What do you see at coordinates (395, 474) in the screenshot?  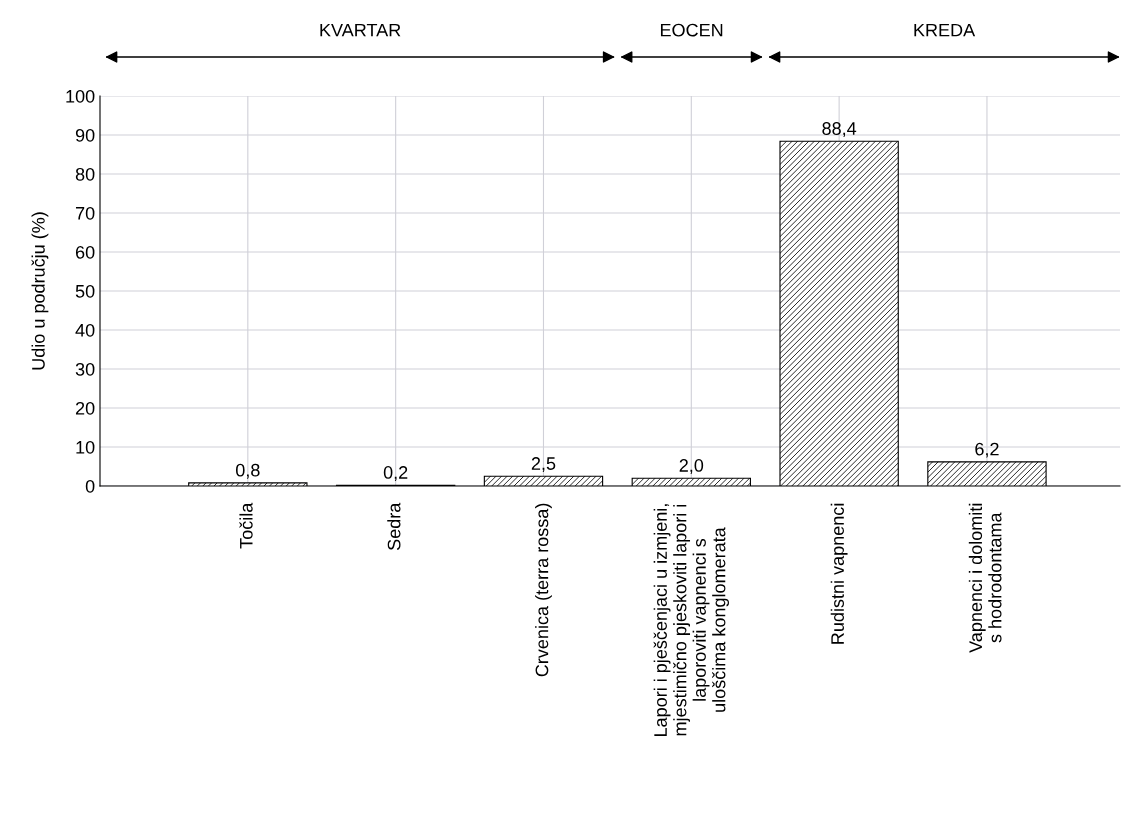 I see `data-label: 0,2` at bounding box center [395, 474].